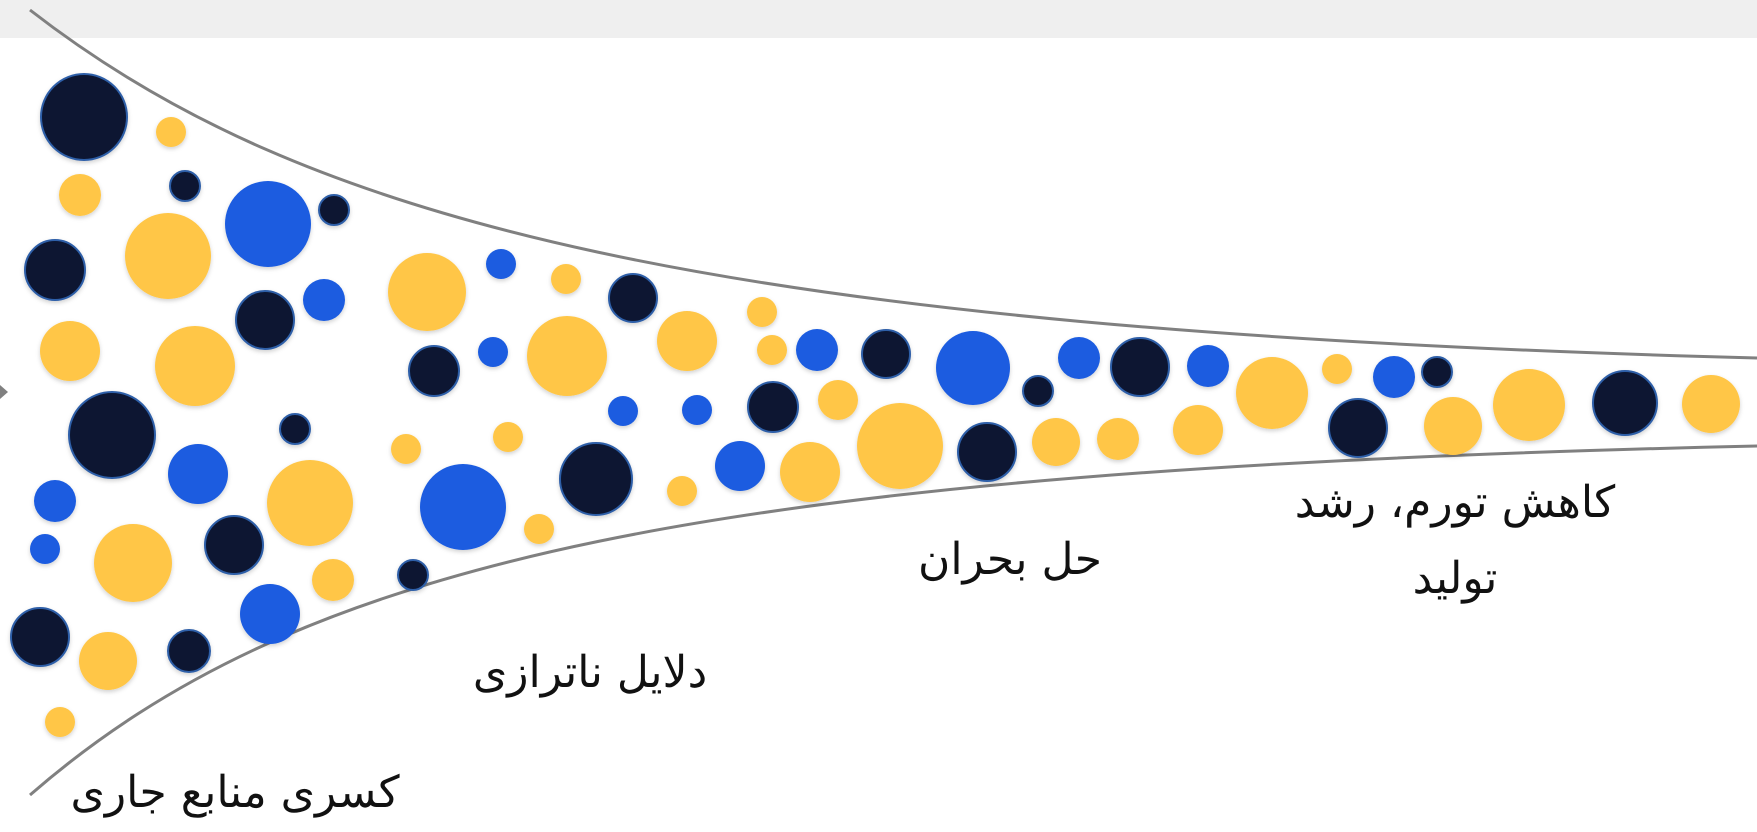 This screenshot has height=832, width=1757. What do you see at coordinates (4, 392) in the screenshot?
I see `left-edge-marker` at bounding box center [4, 392].